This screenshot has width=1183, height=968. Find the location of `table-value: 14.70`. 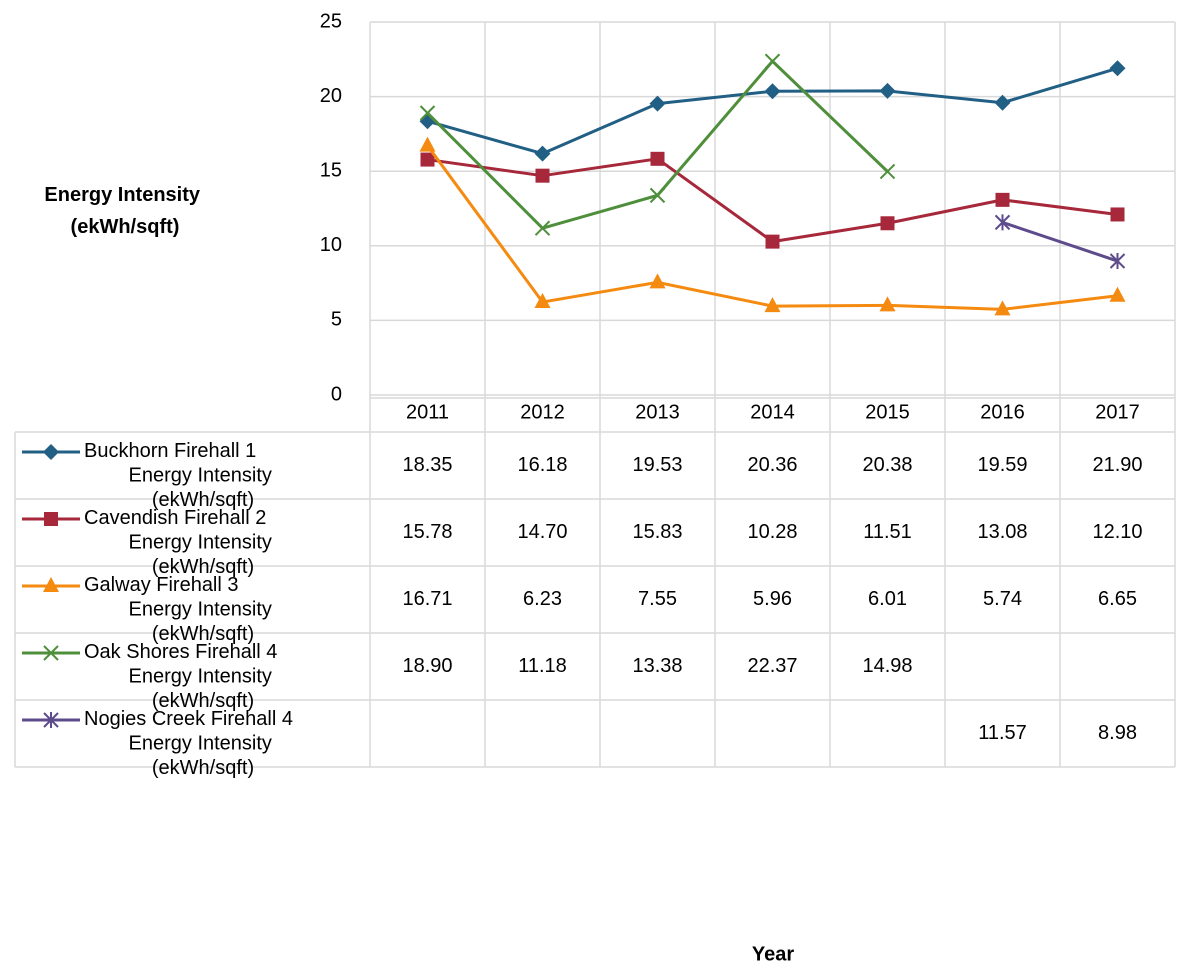

table-value: 14.70 is located at coordinates (542, 532).